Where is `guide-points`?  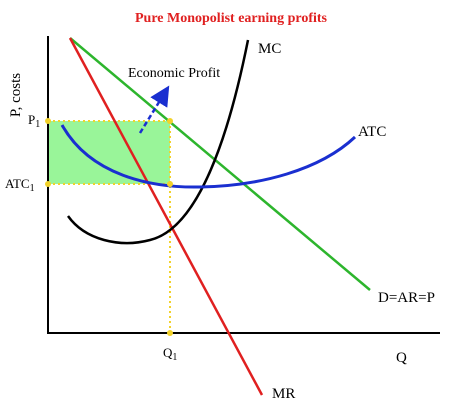 guide-points is located at coordinates (109, 227).